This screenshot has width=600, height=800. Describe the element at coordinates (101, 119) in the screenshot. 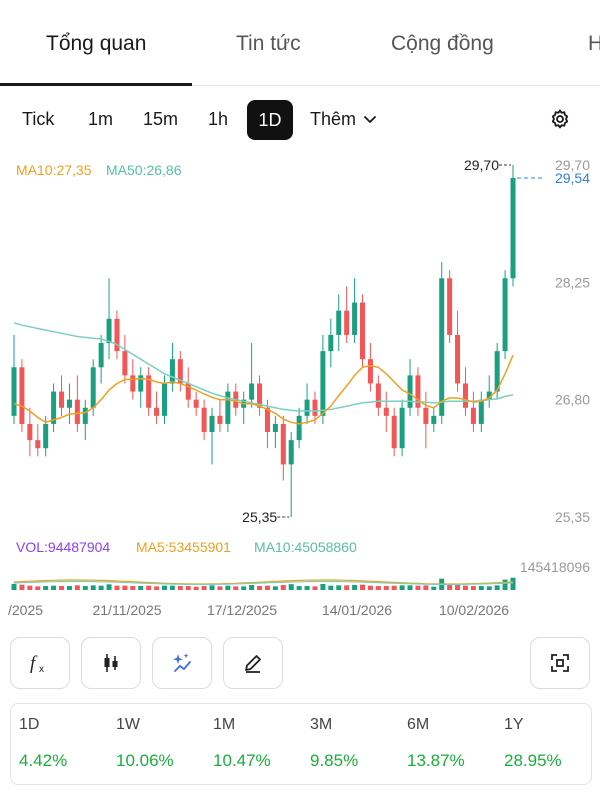

I see `timeframe-1m: 1m` at that location.